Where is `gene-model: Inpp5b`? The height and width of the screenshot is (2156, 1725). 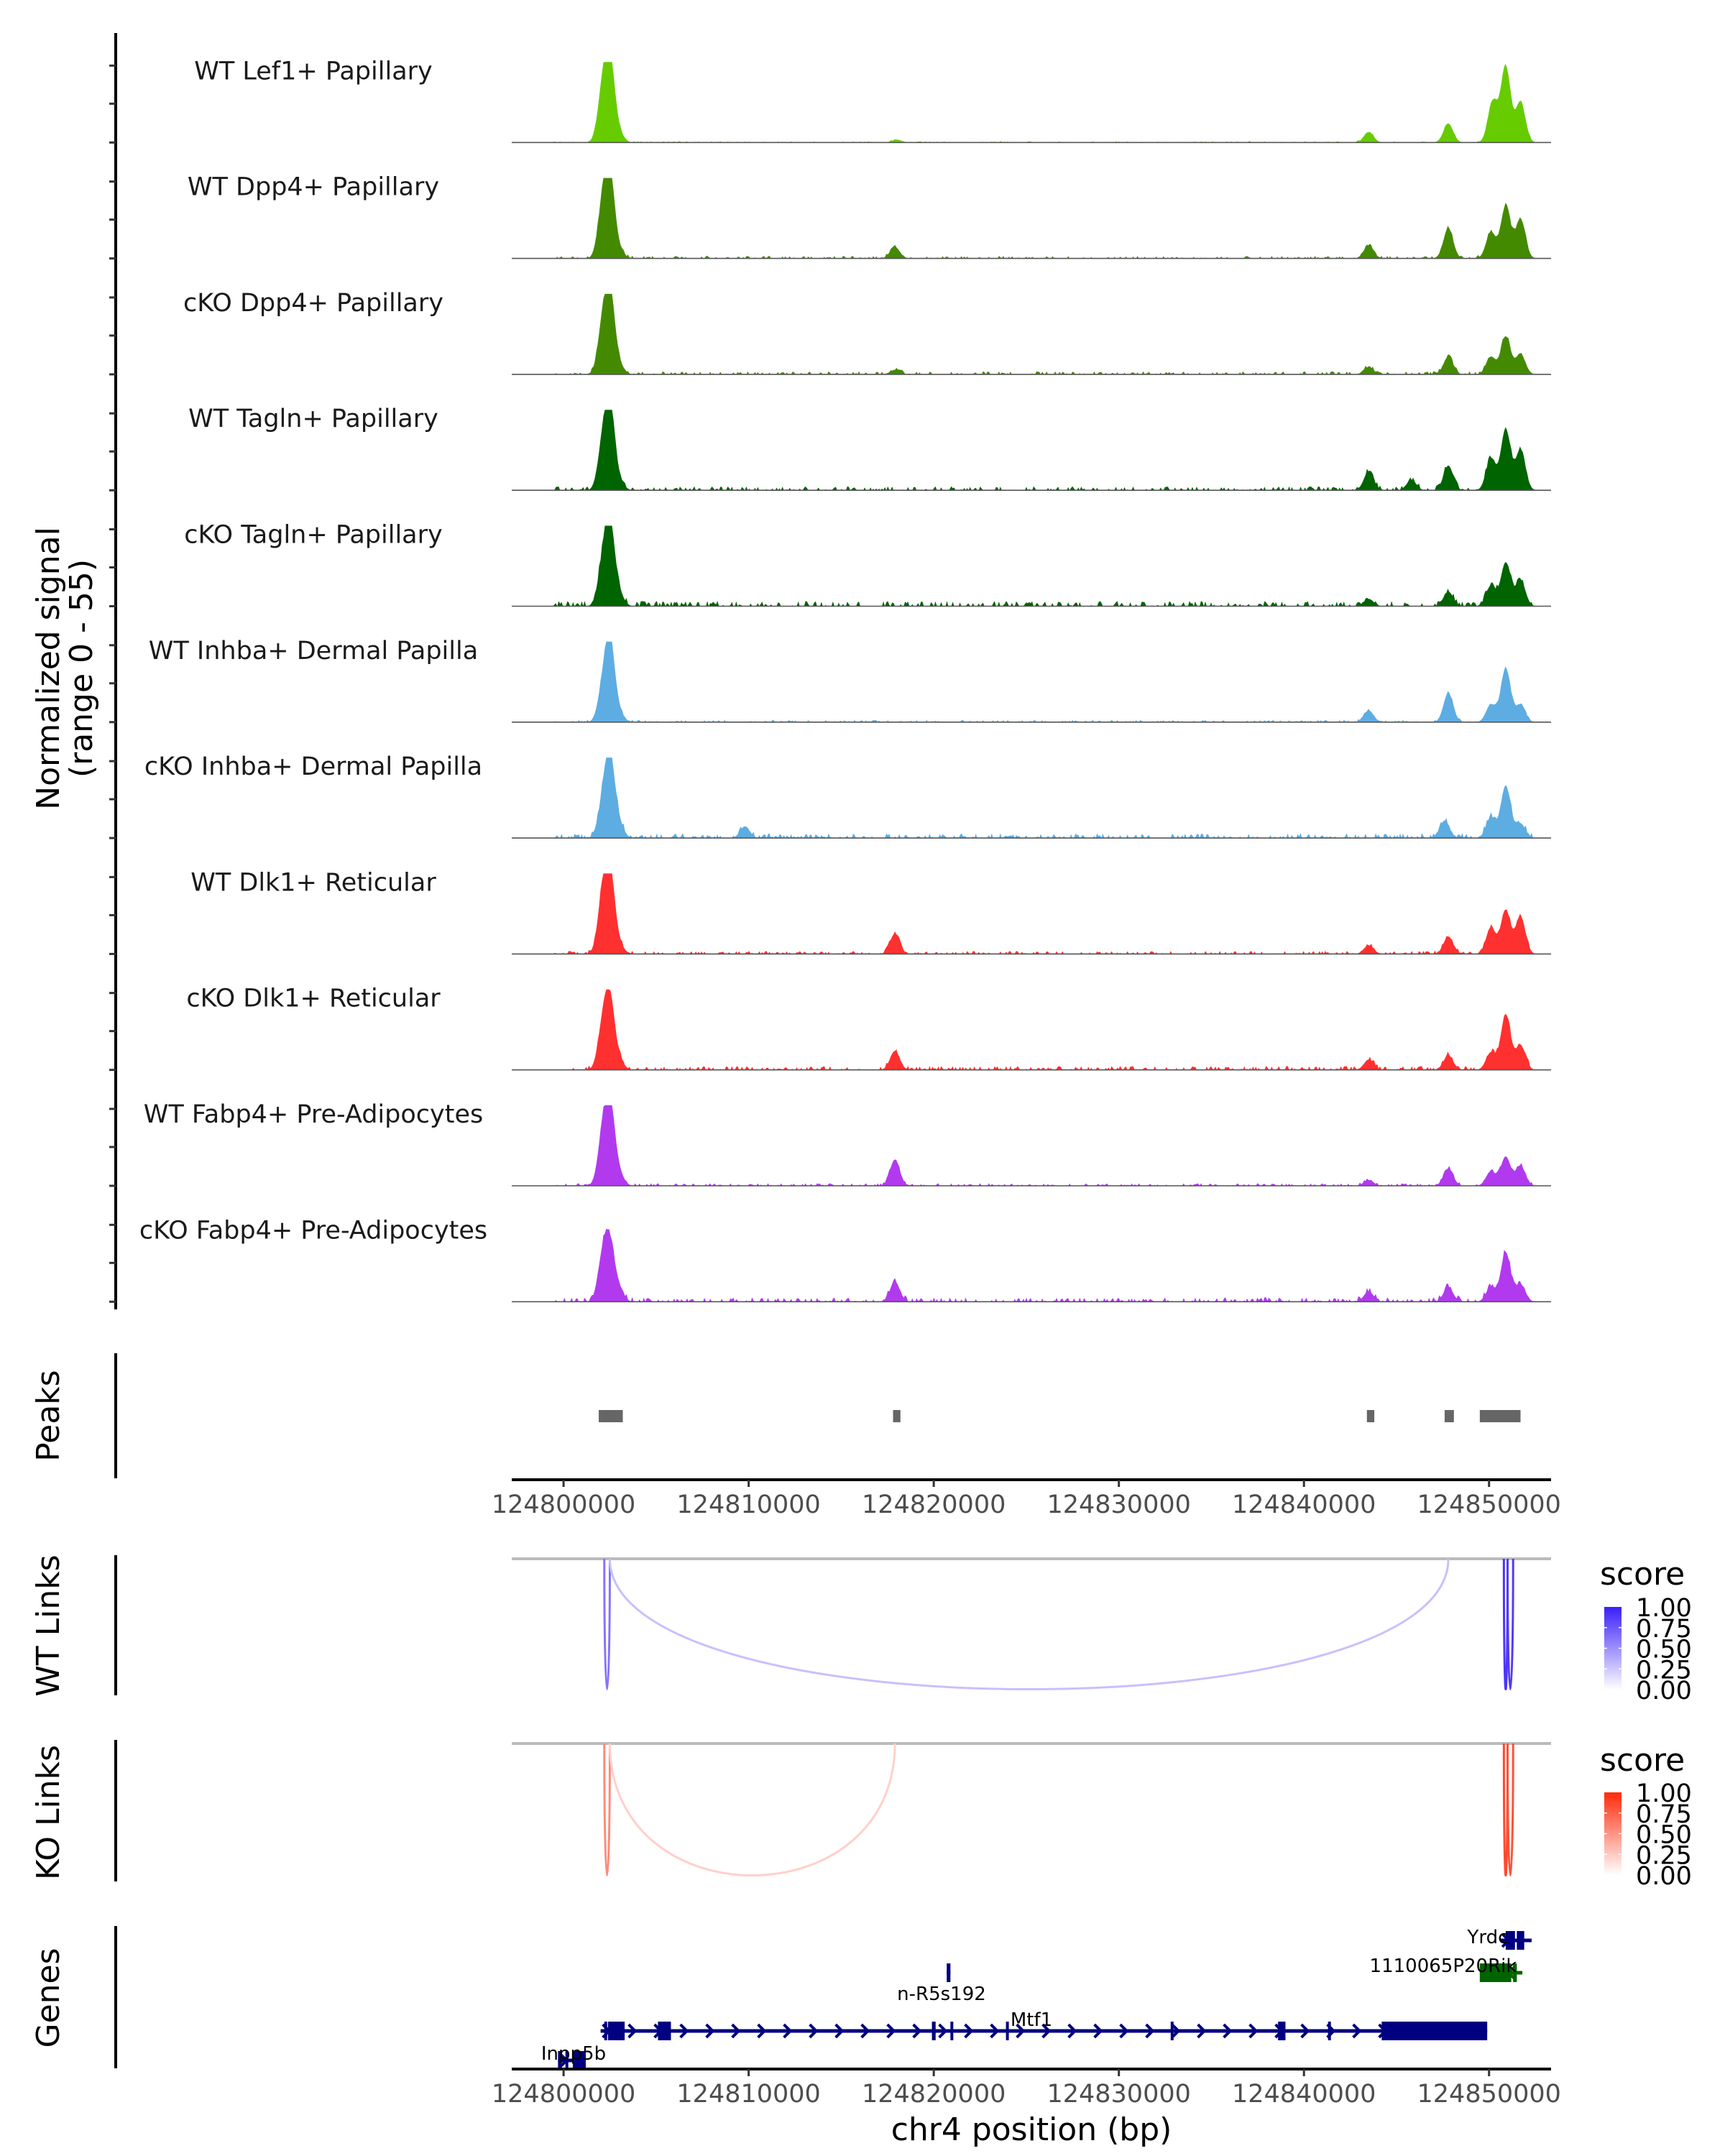 gene-model: Inpp5b is located at coordinates (573, 2056).